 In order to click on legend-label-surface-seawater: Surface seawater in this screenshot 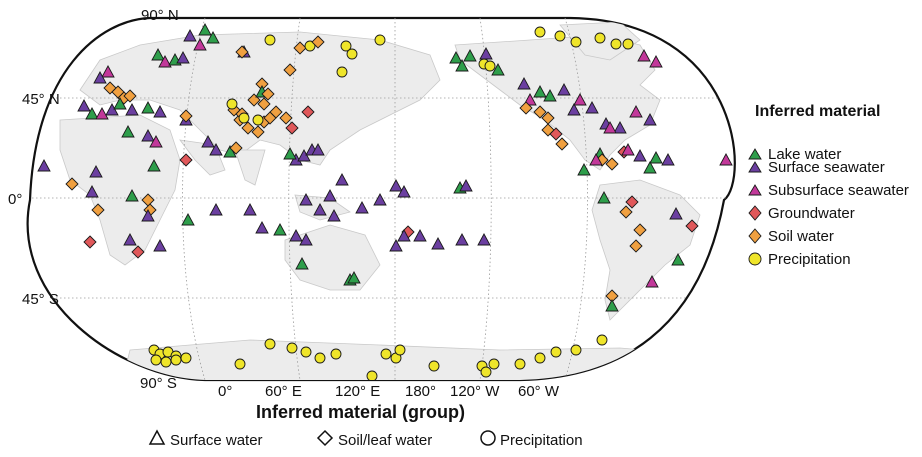, I will do `click(826, 167)`.